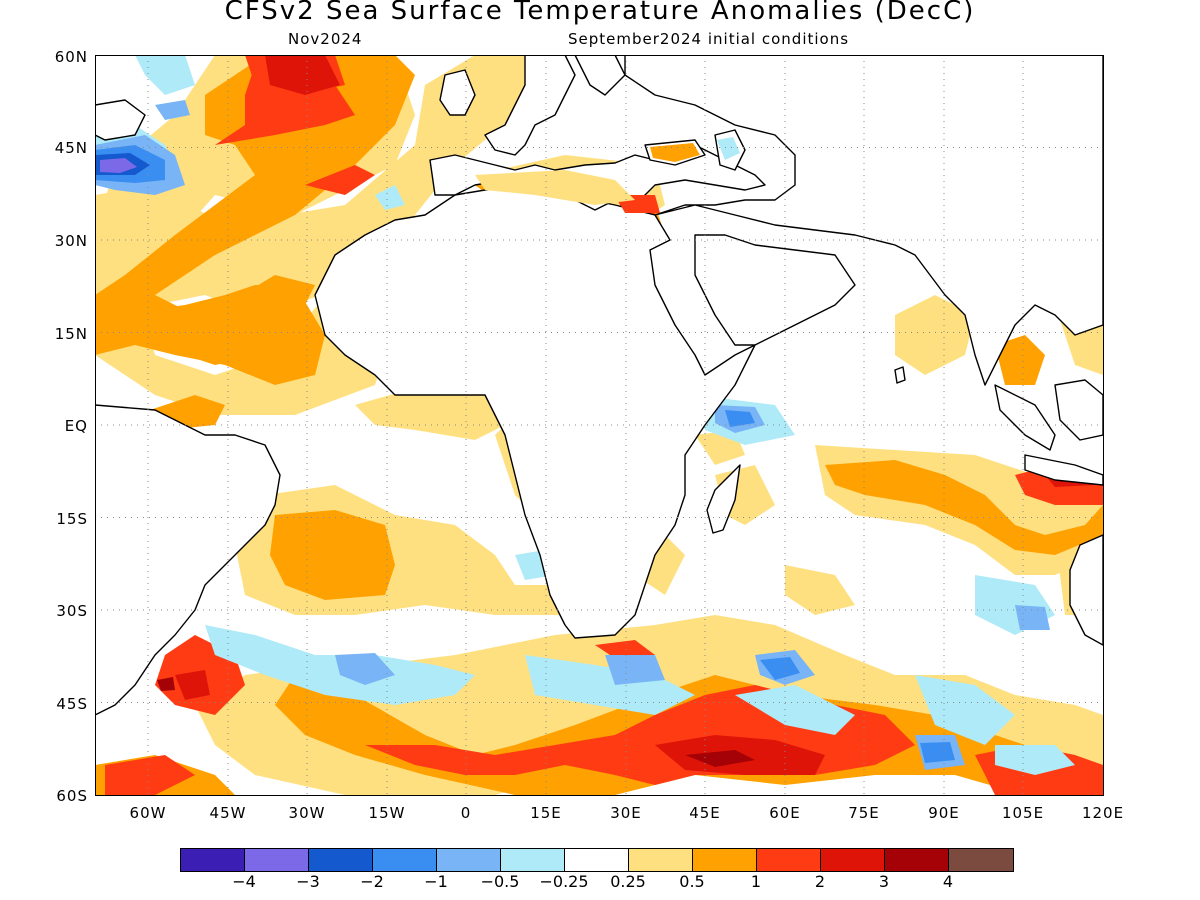  Describe the element at coordinates (325, 39) in the screenshot. I see `valid-month-label: Nov2024` at that location.